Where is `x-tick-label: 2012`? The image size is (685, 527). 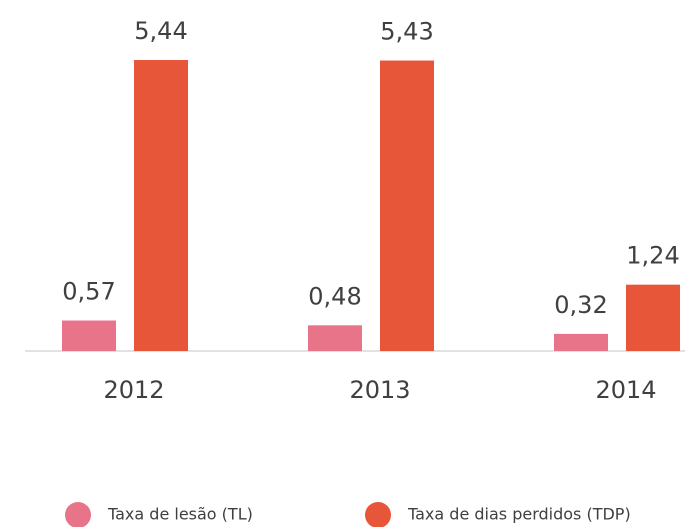
x-tick-label: 2012 is located at coordinates (133, 390).